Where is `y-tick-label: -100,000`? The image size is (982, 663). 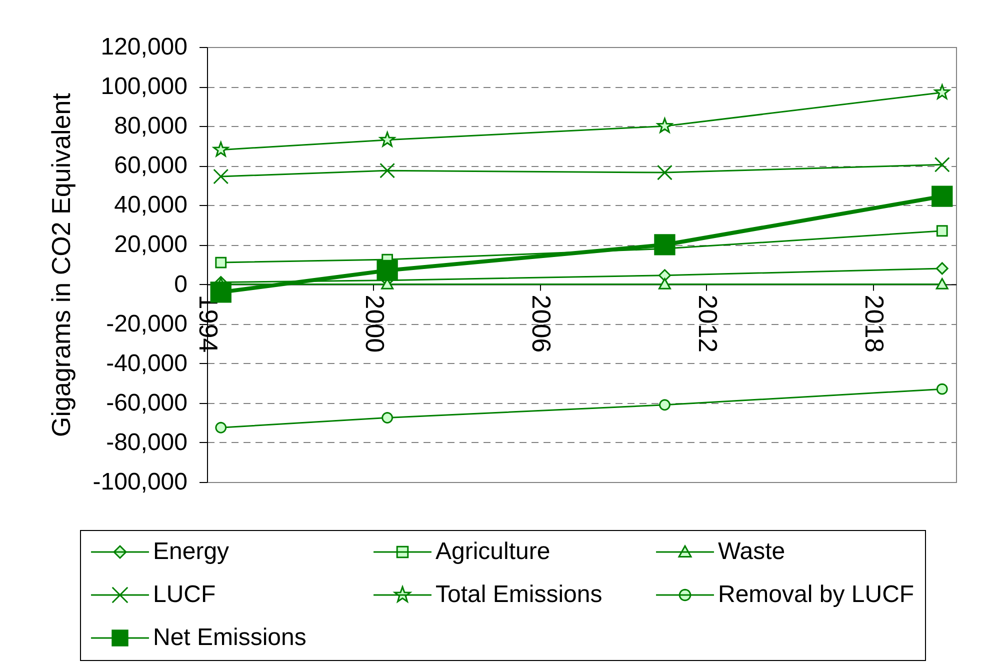
y-tick-label: -100,000 is located at coordinates (140, 482).